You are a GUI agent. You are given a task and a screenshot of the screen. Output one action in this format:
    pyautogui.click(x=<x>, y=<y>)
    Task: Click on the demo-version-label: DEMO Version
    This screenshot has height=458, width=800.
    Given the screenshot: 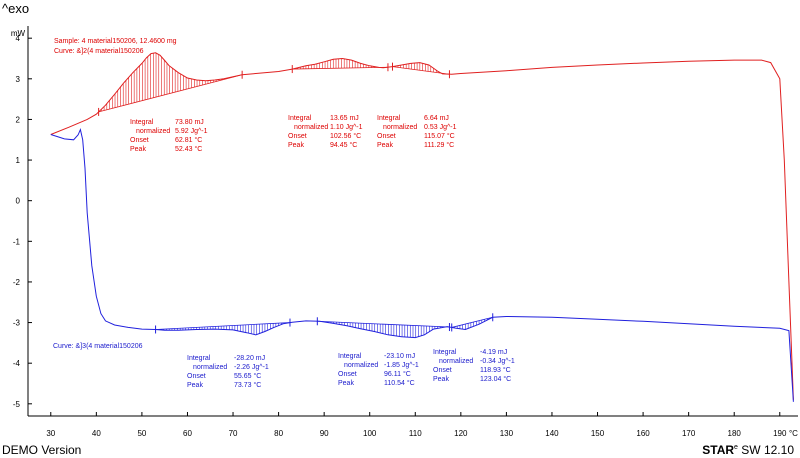 What is the action you would take?
    pyautogui.click(x=42, y=450)
    